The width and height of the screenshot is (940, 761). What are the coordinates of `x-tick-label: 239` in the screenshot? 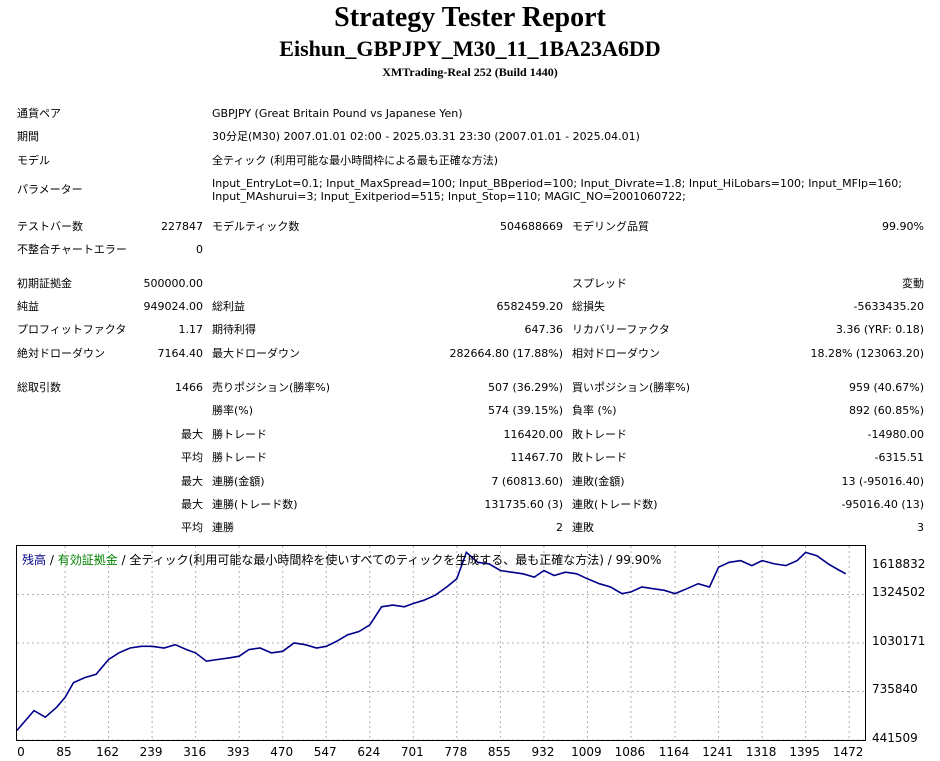 It's located at (151, 752).